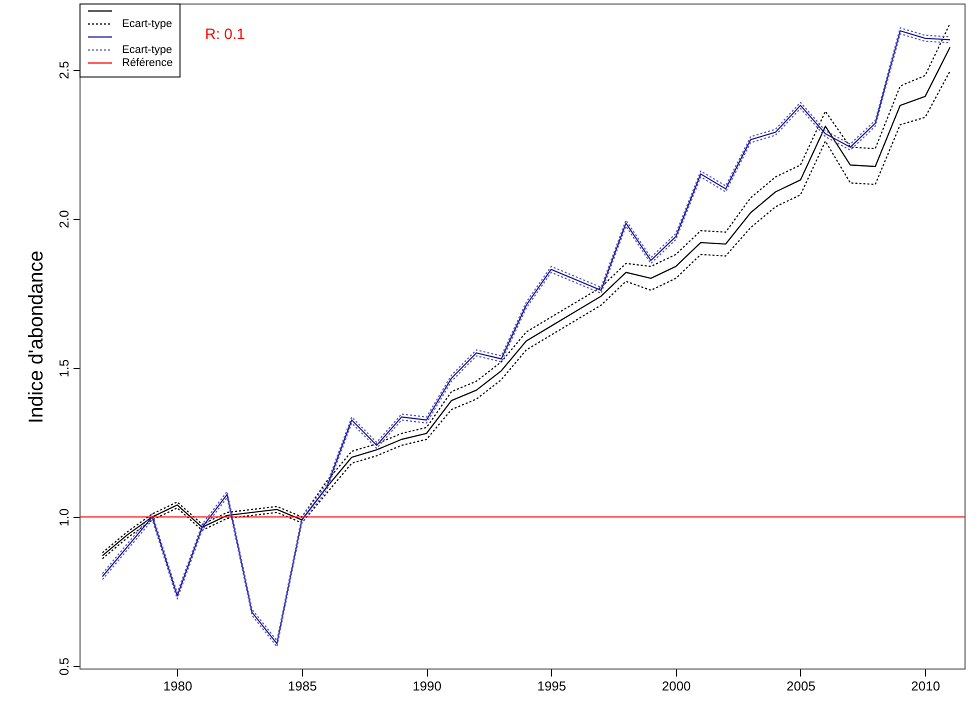  What do you see at coordinates (676, 686) in the screenshot?
I see `x-tick-label: 2000` at bounding box center [676, 686].